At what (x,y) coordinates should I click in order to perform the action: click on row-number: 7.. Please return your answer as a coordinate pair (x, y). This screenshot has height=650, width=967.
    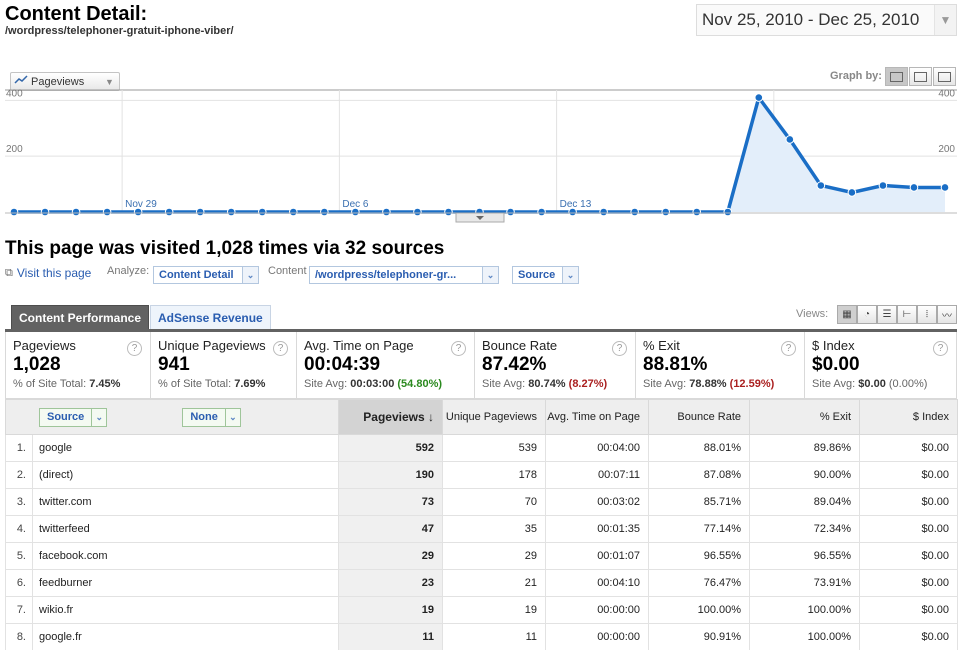
    Looking at the image, I should click on (19, 610).